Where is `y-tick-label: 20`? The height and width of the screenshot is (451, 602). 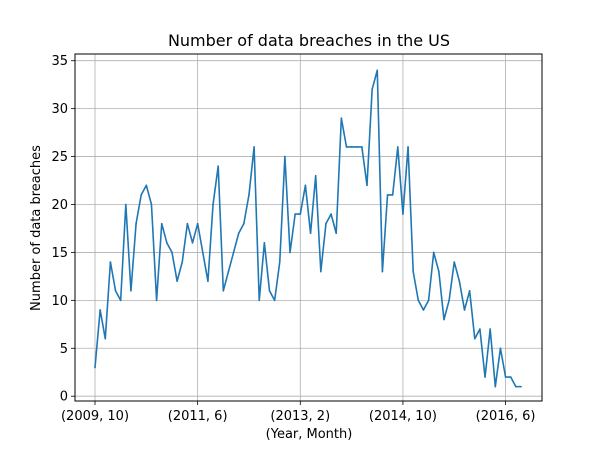 y-tick-label: 20 is located at coordinates (59, 205).